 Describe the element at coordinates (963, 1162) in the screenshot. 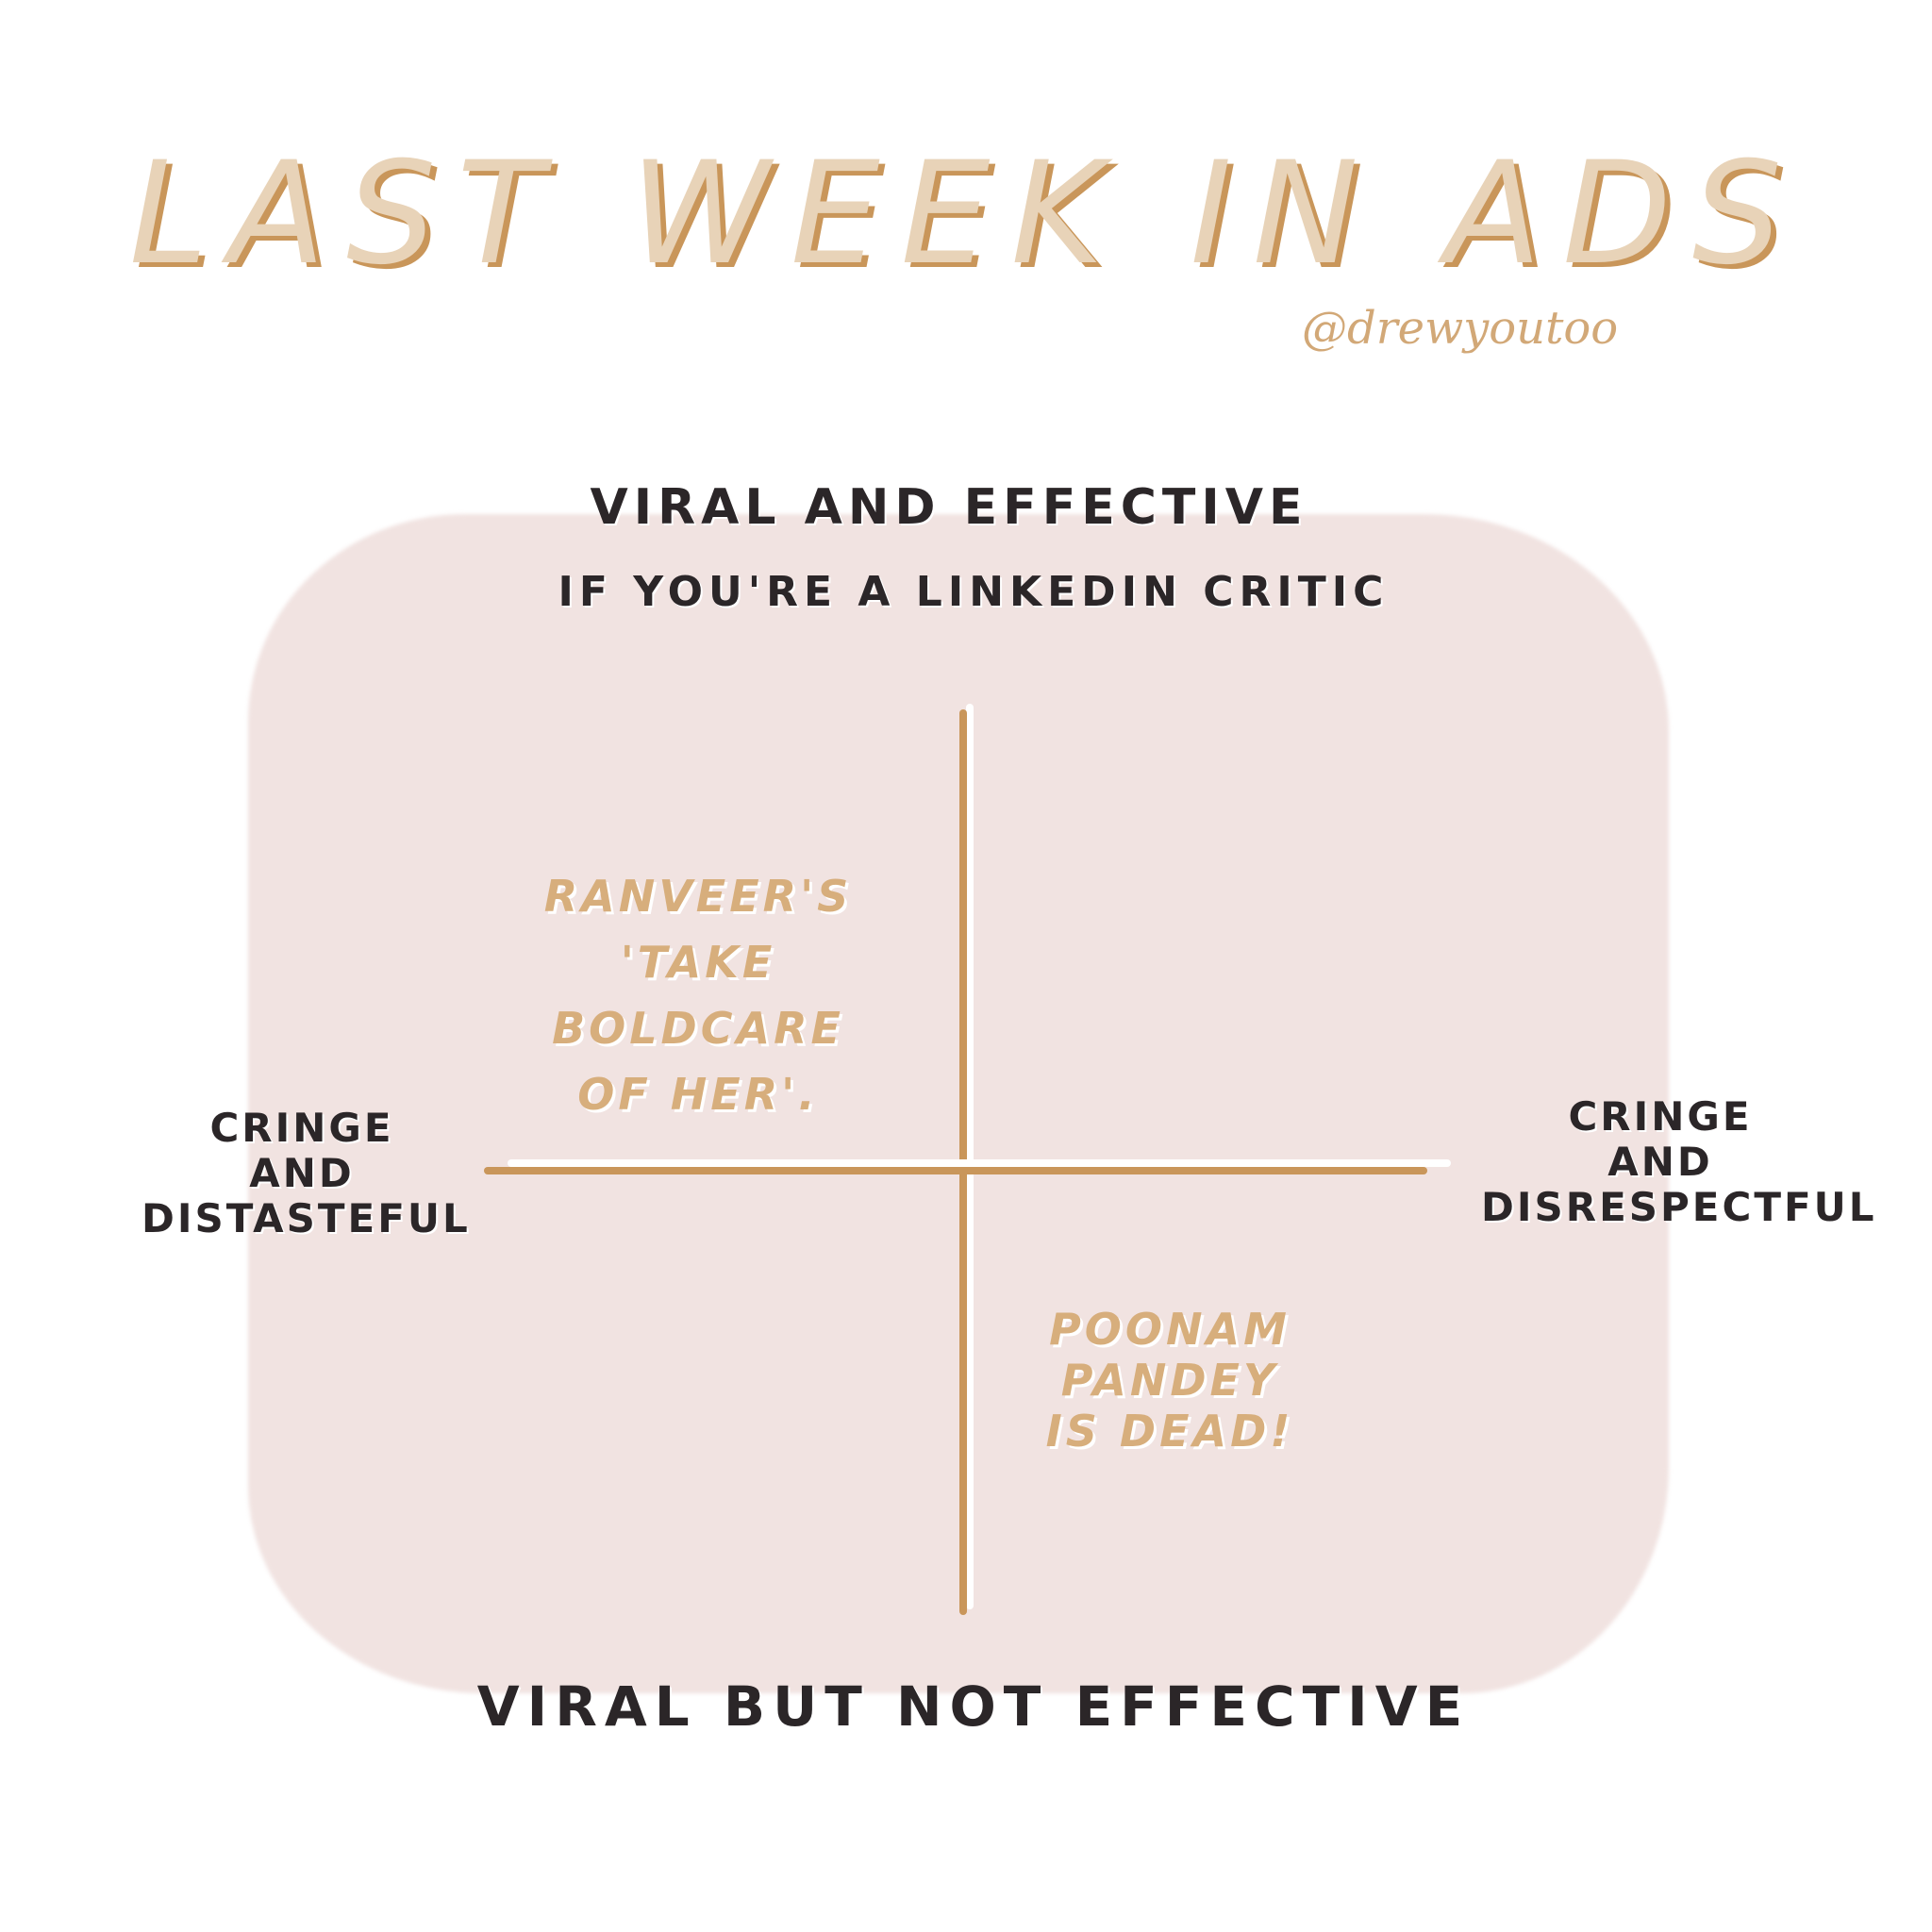

I see `vertical-axis` at that location.